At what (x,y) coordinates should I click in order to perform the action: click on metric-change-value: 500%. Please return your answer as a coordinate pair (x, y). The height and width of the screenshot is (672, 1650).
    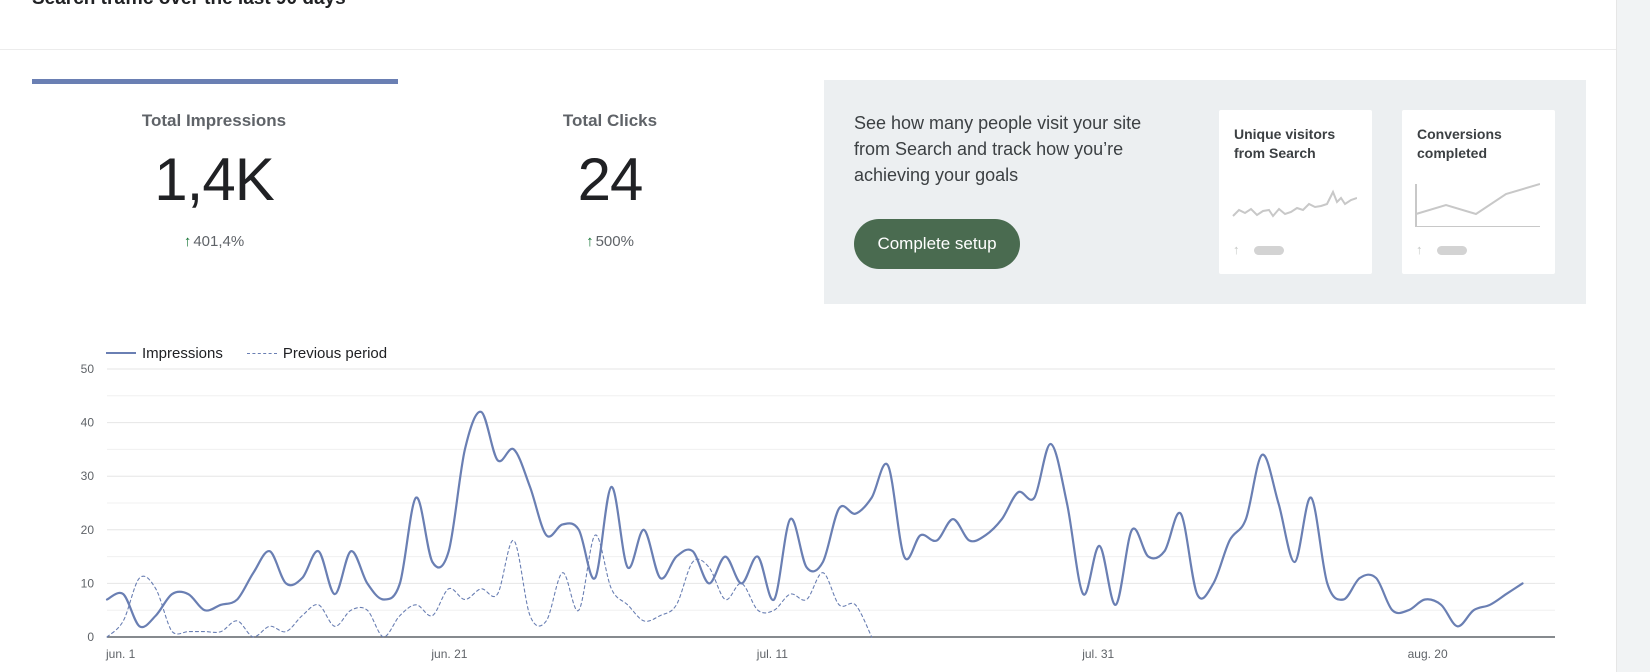
    Looking at the image, I should click on (614, 241).